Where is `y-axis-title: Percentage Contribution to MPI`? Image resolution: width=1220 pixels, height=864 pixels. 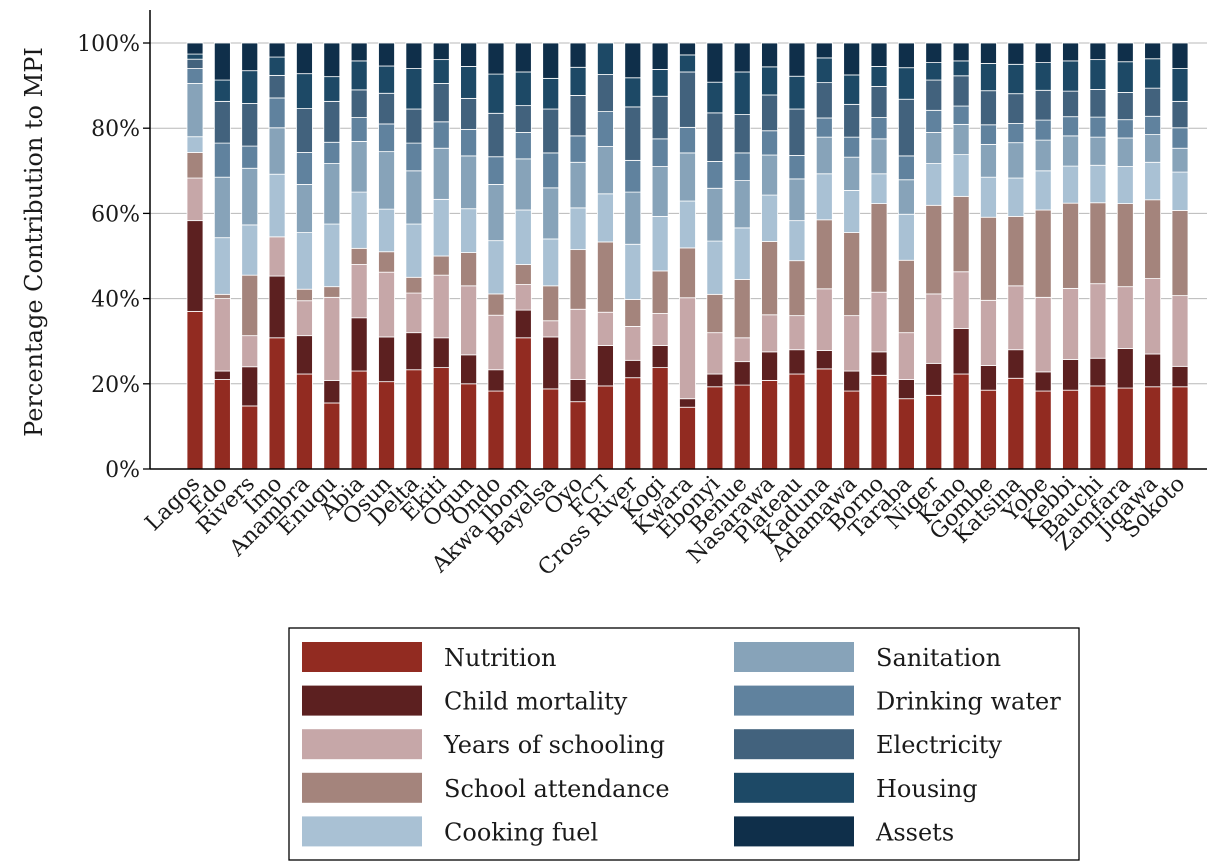
y-axis-title: Percentage Contribution to MPI is located at coordinates (34, 242).